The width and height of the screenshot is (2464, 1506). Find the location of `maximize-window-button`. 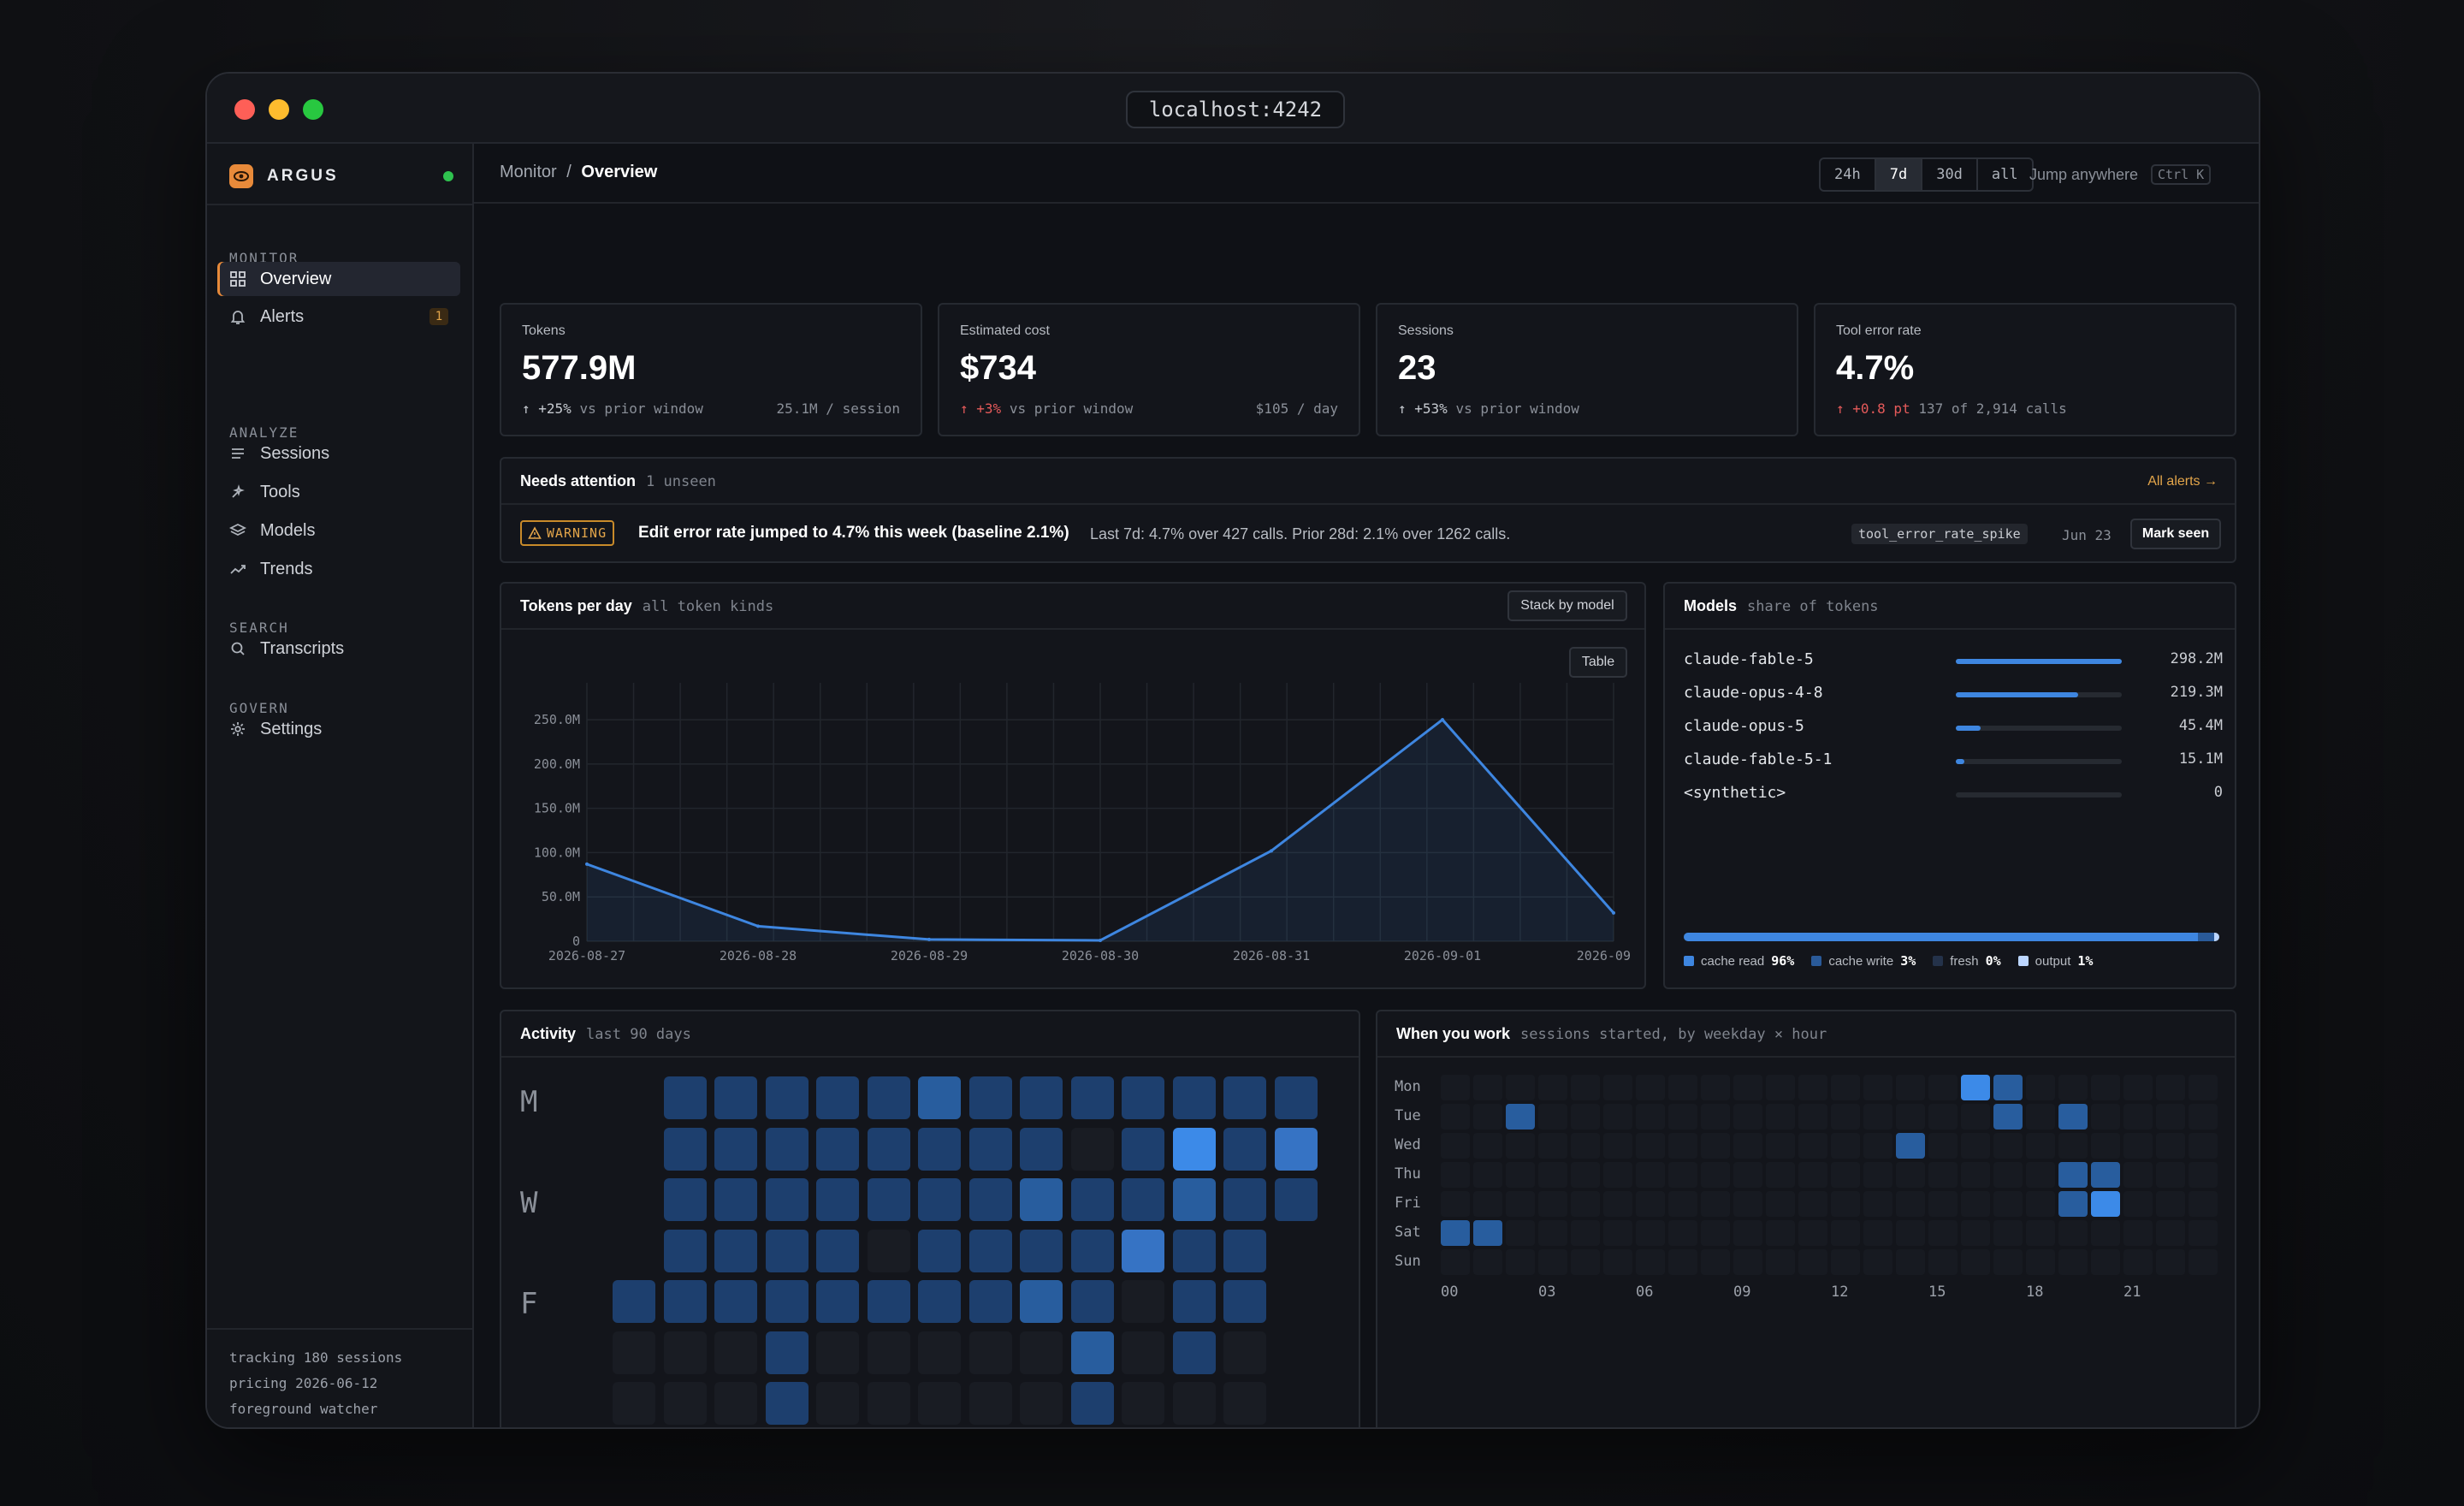

maximize-window-button is located at coordinates (313, 110).